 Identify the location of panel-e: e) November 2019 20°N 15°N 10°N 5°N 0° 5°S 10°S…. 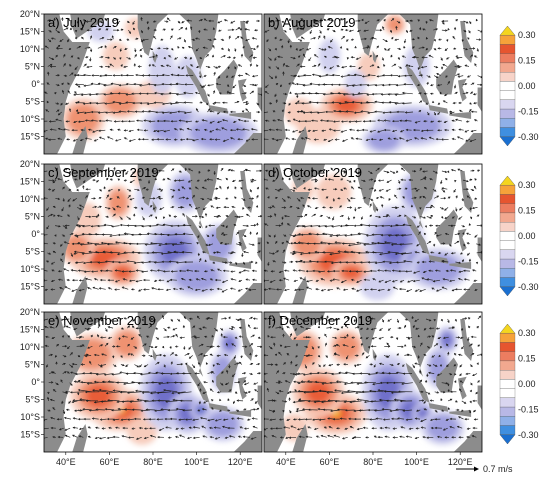
(141, 386).